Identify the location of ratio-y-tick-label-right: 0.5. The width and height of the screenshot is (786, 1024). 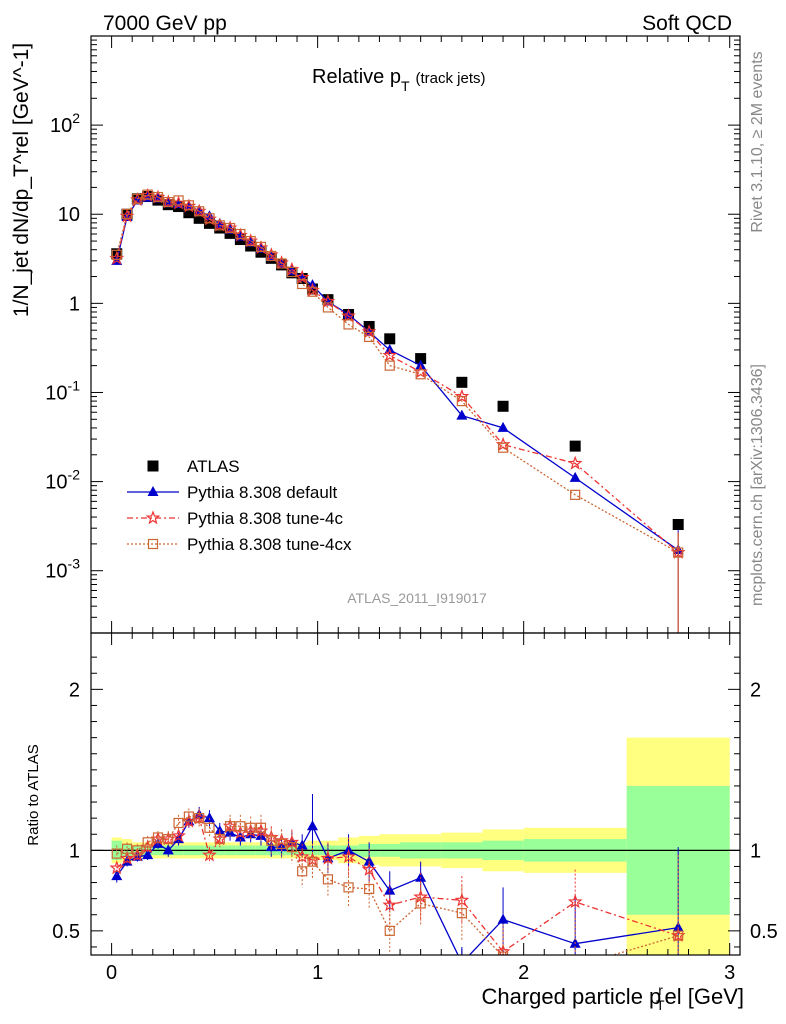
(764, 932).